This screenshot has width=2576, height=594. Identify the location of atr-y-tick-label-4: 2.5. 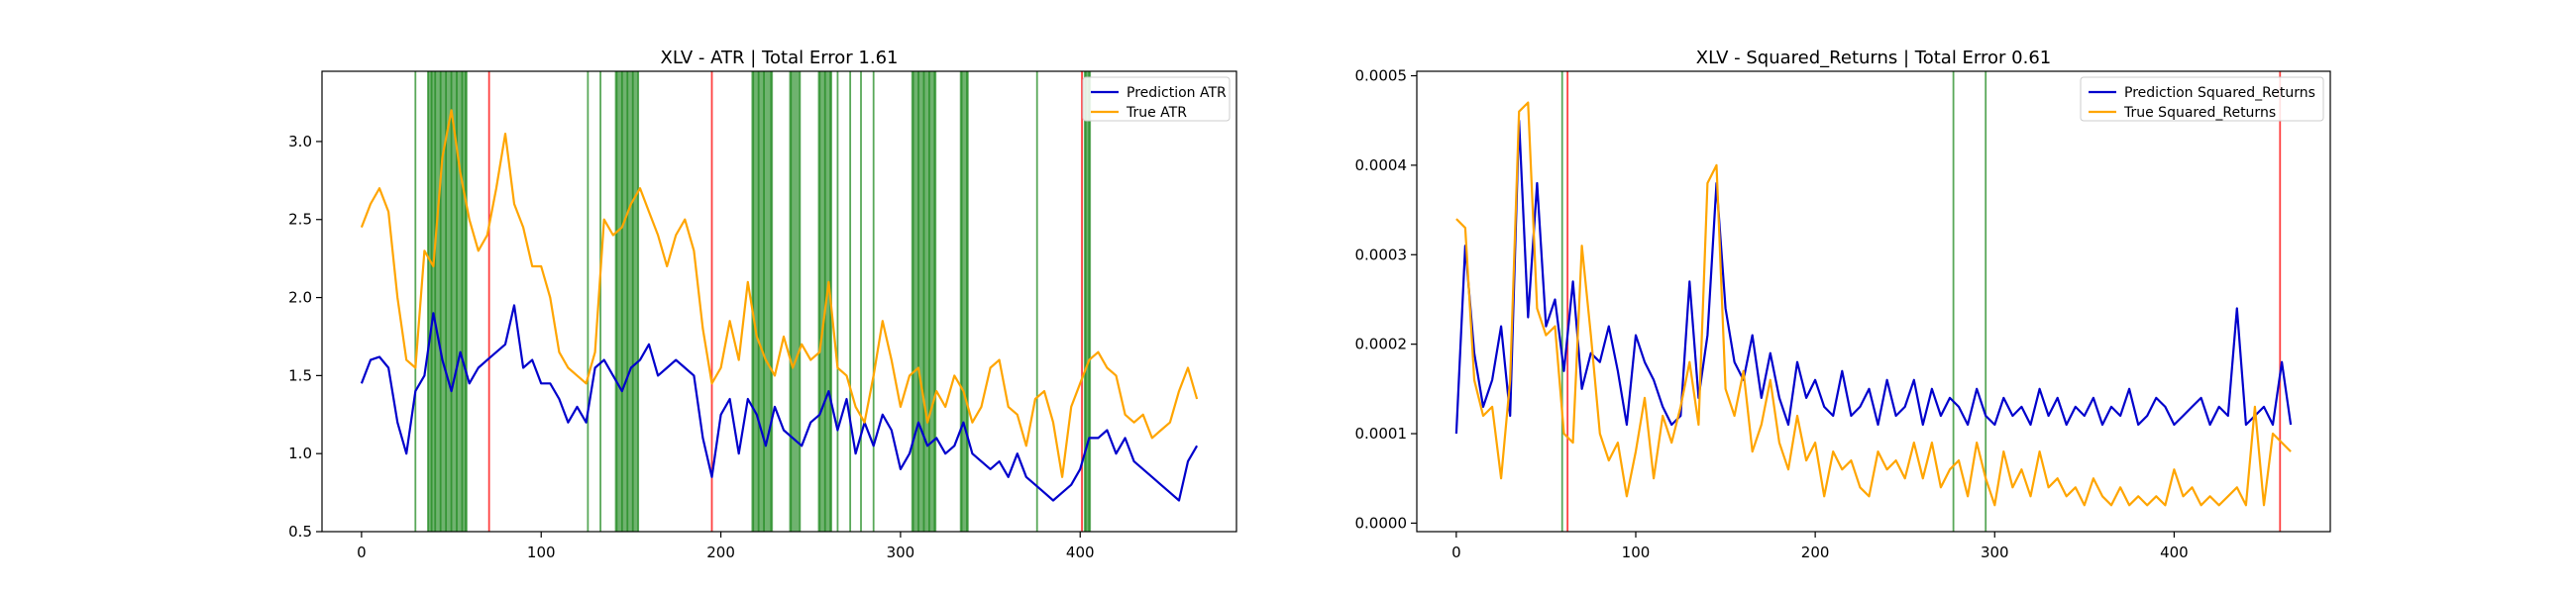
(300, 220).